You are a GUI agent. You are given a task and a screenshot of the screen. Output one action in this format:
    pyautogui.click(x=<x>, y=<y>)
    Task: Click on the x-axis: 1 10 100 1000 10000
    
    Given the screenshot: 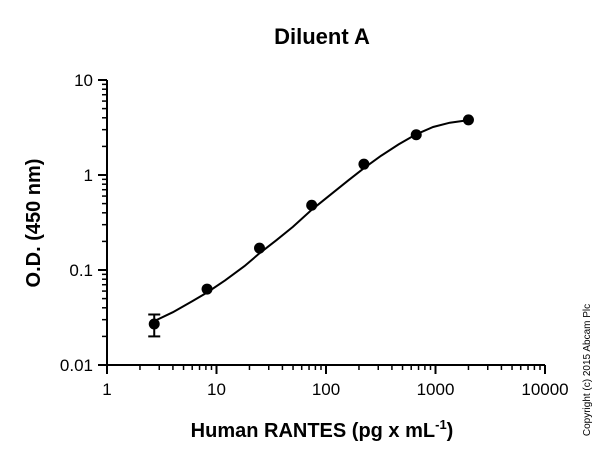 What is the action you would take?
    pyautogui.click(x=335, y=381)
    